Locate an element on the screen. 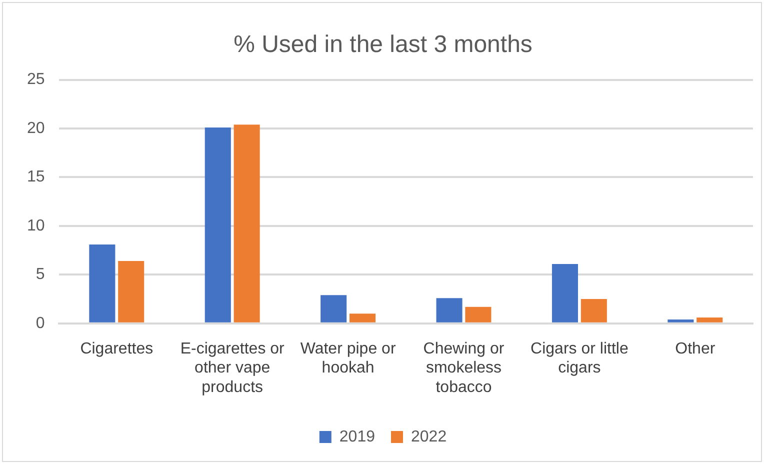 Image resolution: width=764 pixels, height=464 pixels. y-tick-label: 0 is located at coordinates (40, 323).